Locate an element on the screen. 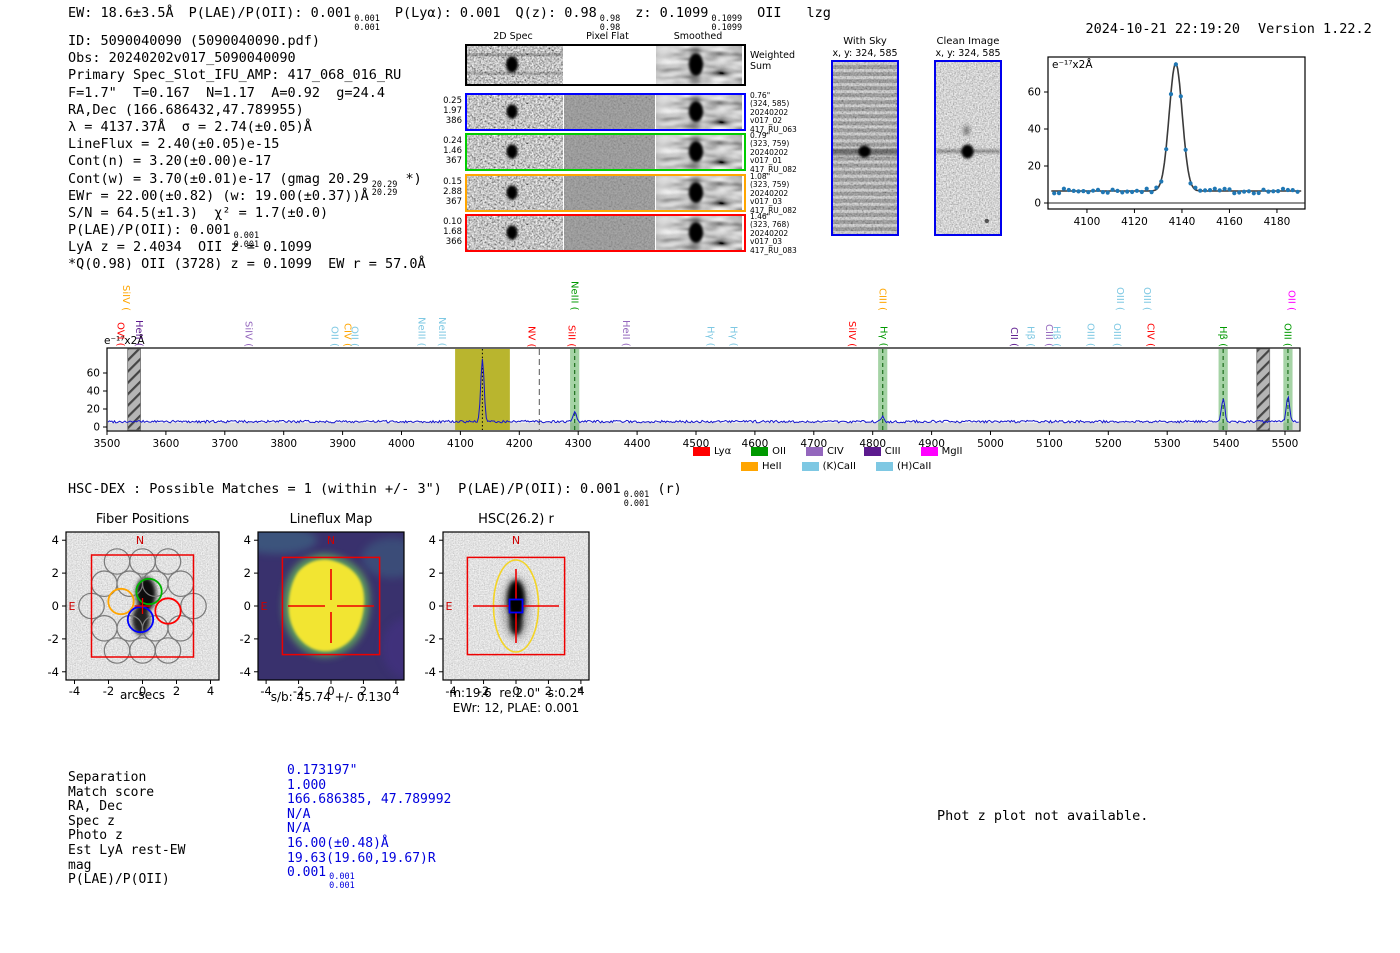 This screenshot has width=1400, height=953. info-line: LyA z = 2.4034 OII z = 0.1099 is located at coordinates (247, 247).